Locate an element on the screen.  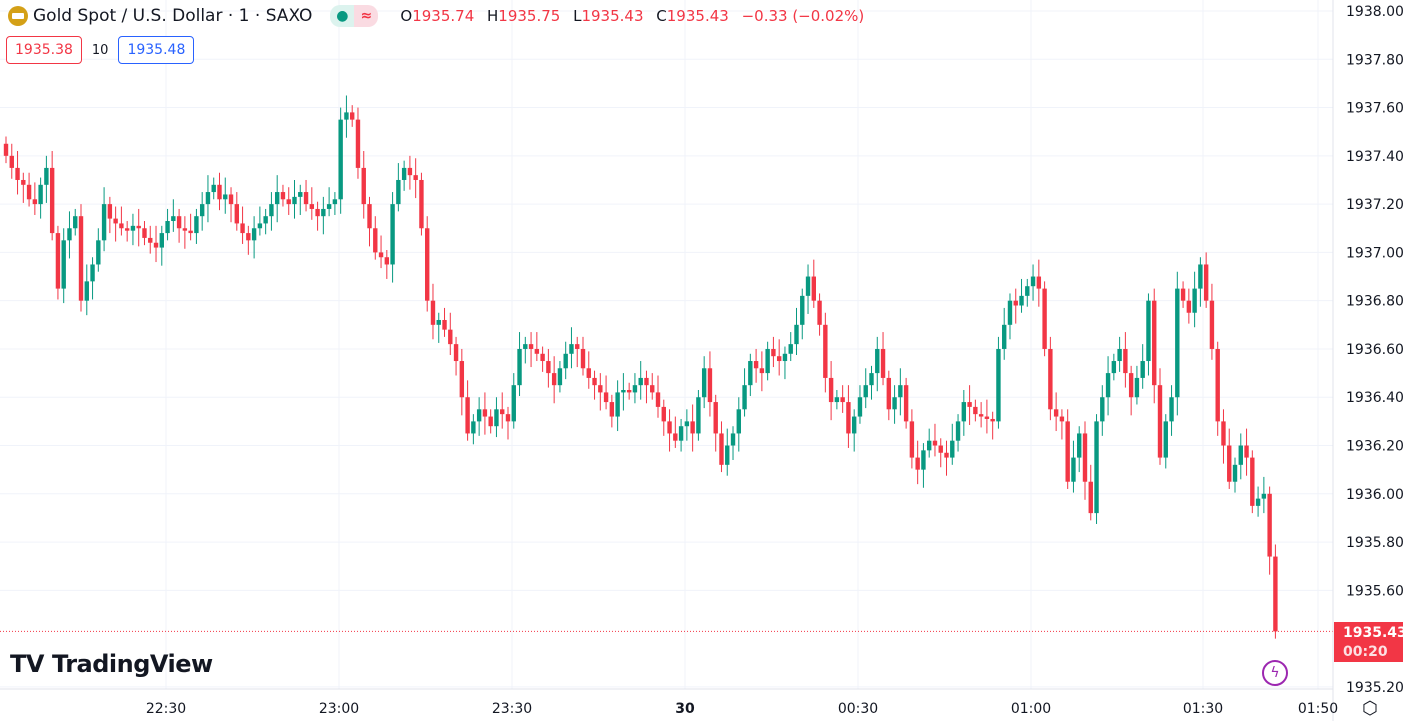
low-label: L is located at coordinates (577, 16).